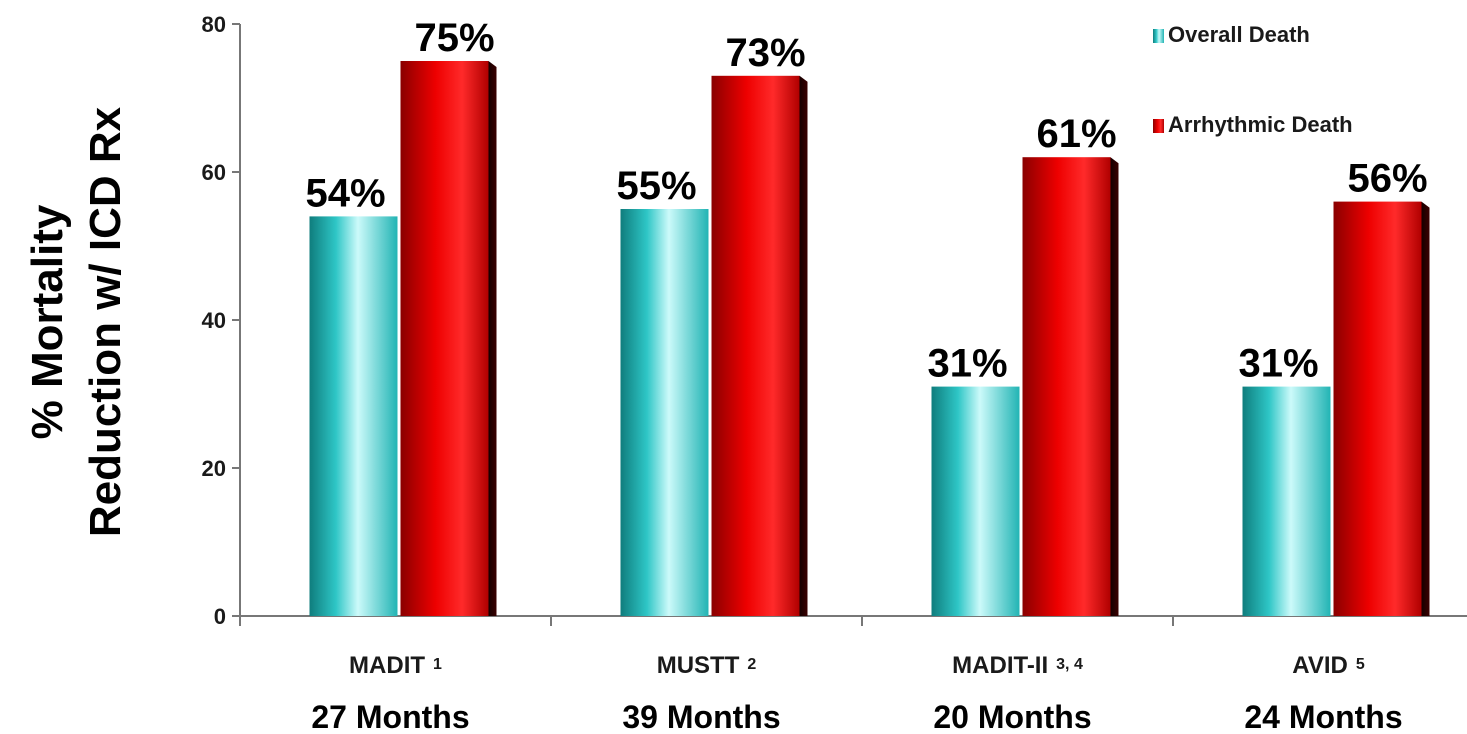 The height and width of the screenshot is (734, 1467). I want to click on category-duration: 39 Months, so click(701, 716).